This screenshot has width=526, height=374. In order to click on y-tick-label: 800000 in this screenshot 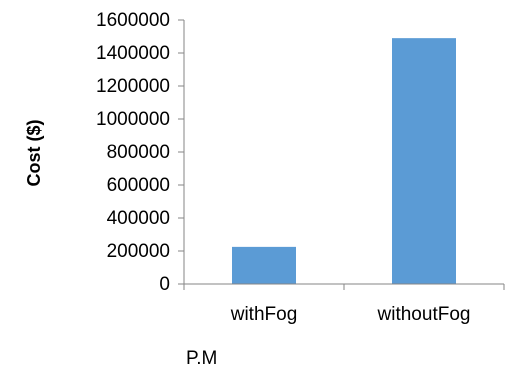, I will do `click(138, 152)`.